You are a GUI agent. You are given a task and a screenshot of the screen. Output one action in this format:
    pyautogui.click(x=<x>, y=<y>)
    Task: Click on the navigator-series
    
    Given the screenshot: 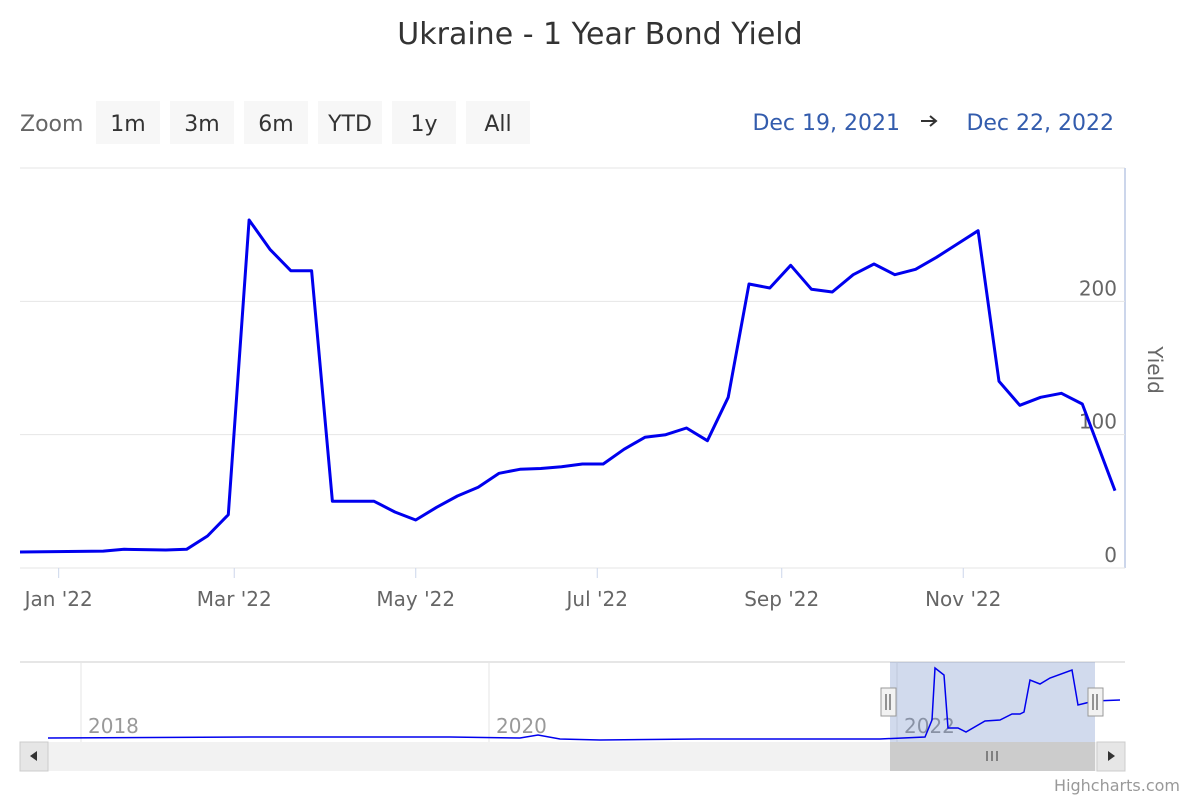 What is the action you would take?
    pyautogui.click(x=584, y=703)
    